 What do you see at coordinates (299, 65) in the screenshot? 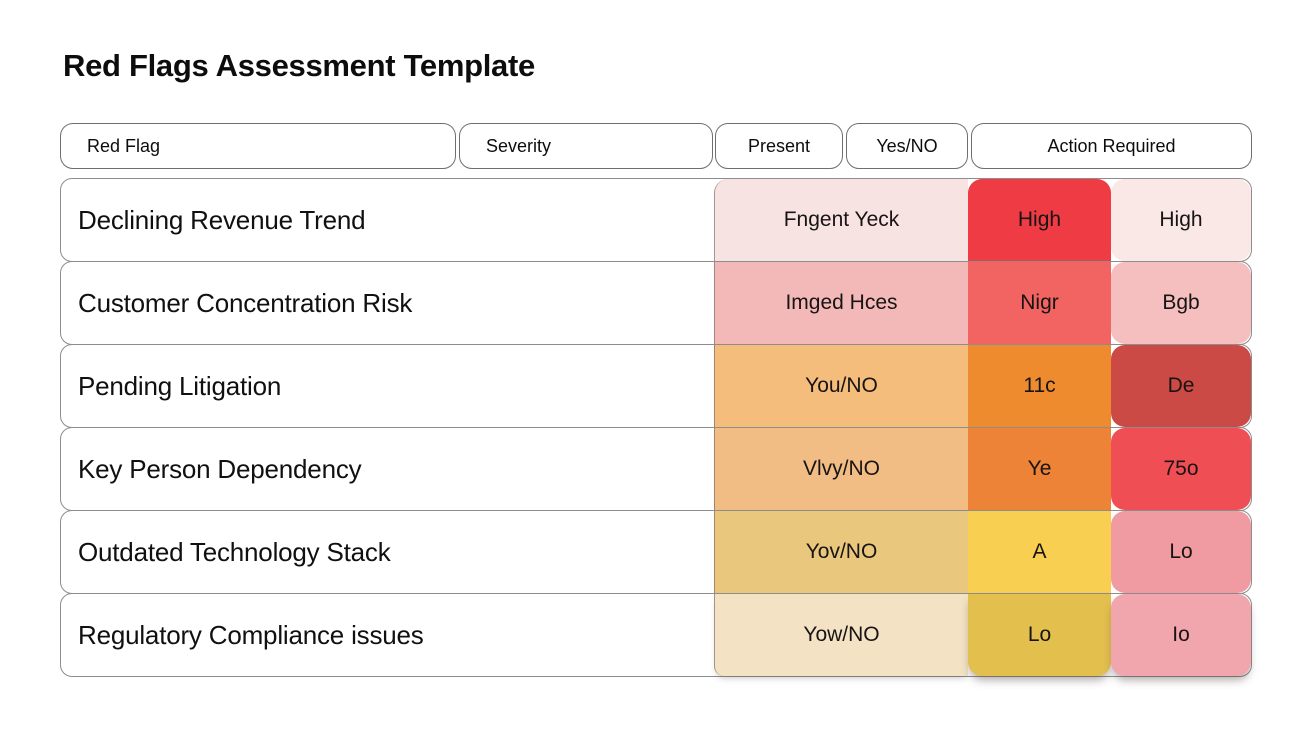
I see `page-title: Red Flags Assessment Template` at bounding box center [299, 65].